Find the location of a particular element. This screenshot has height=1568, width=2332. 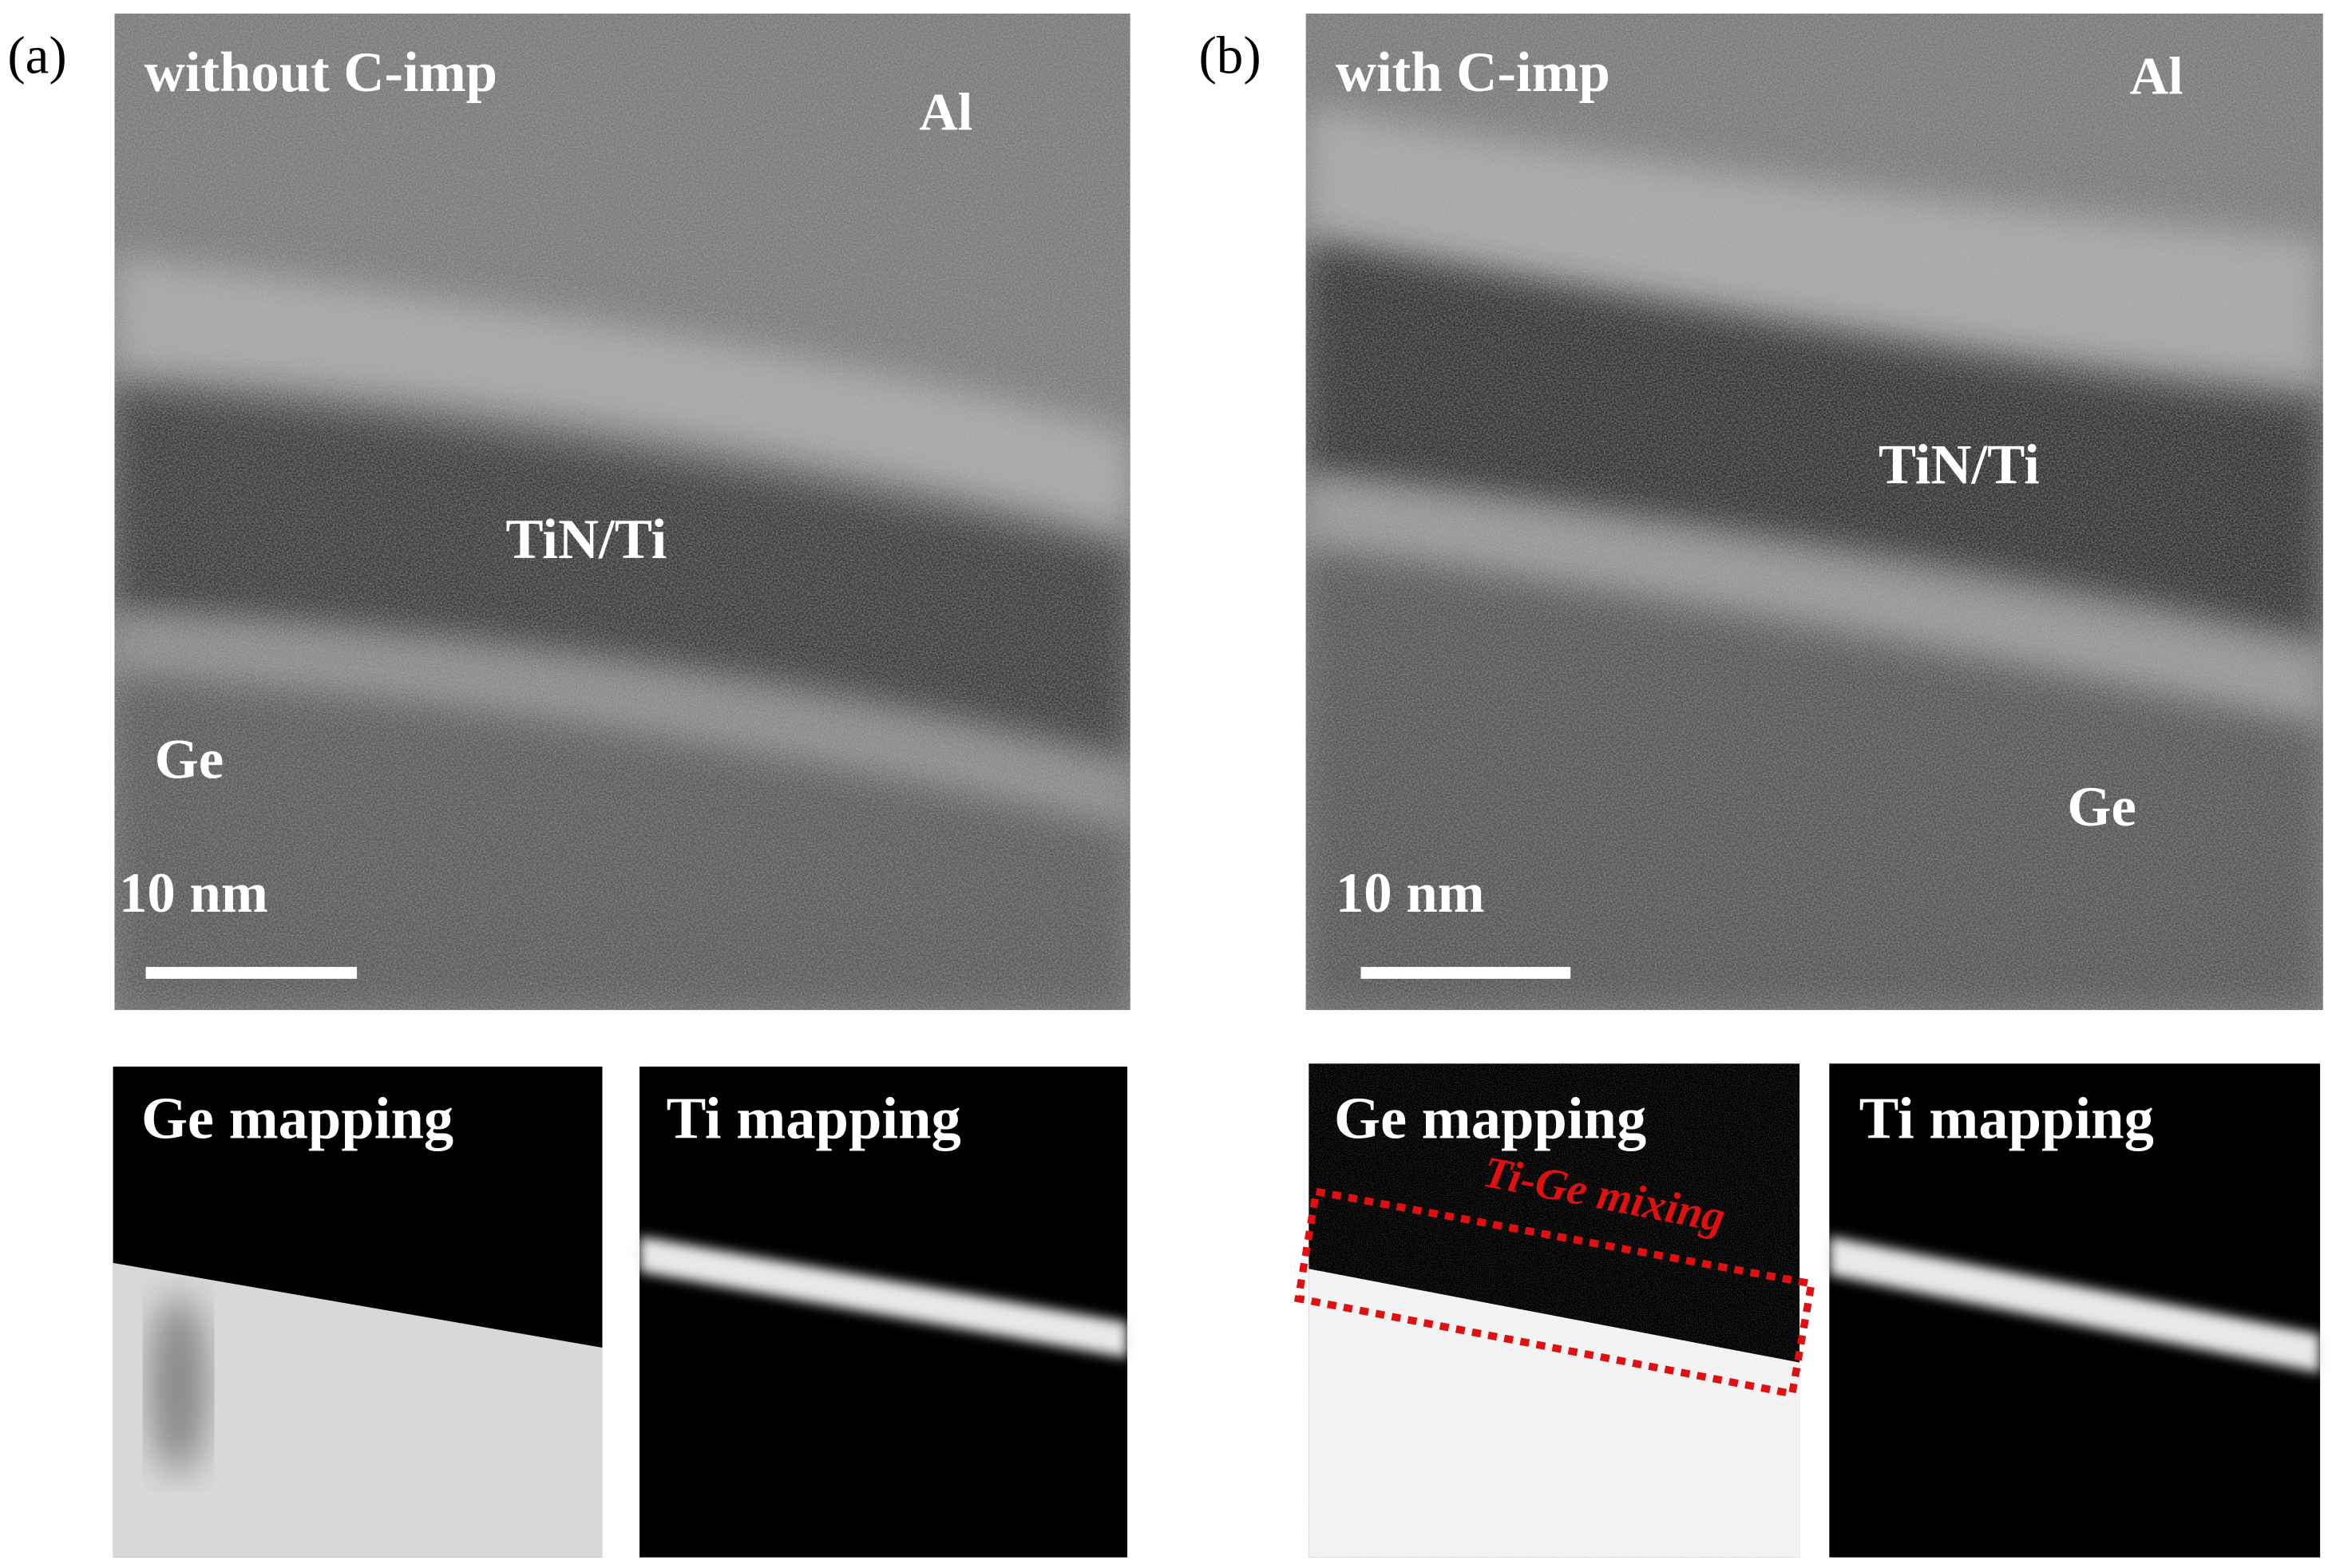

panel-label: (b) is located at coordinates (1229, 56).